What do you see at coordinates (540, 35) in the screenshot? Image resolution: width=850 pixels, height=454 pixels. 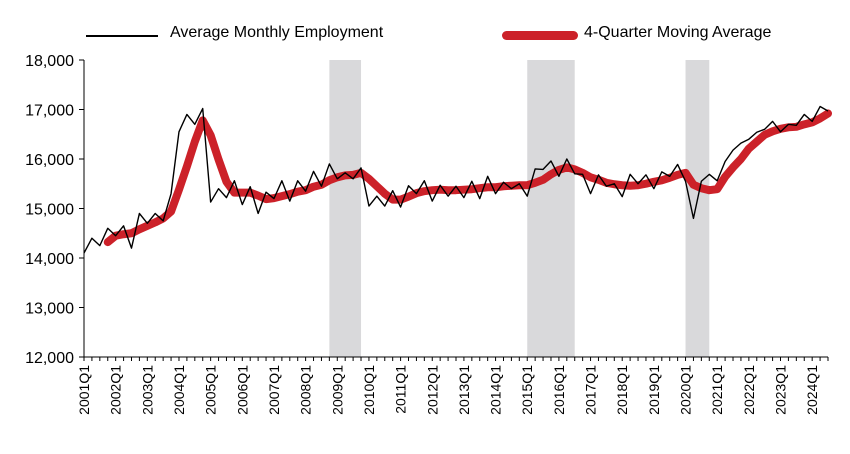 I see `legend-line-red-swatch` at bounding box center [540, 35].